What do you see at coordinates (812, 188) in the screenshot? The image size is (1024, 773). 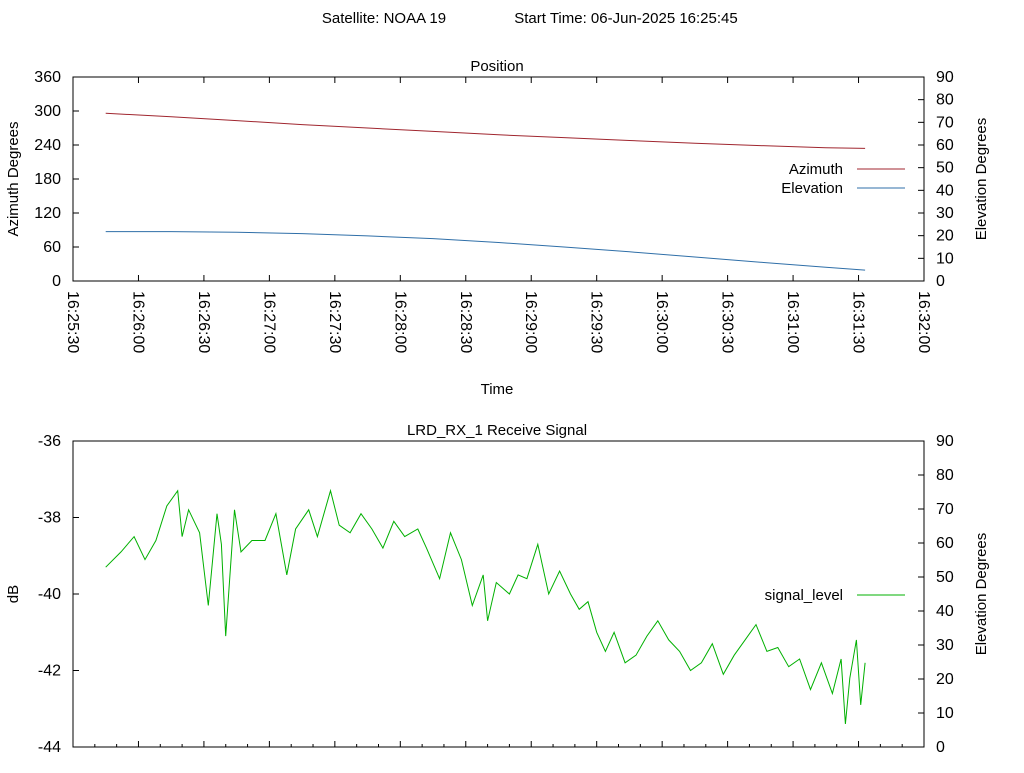 I see `legend-label-elevation: Elevation` at bounding box center [812, 188].